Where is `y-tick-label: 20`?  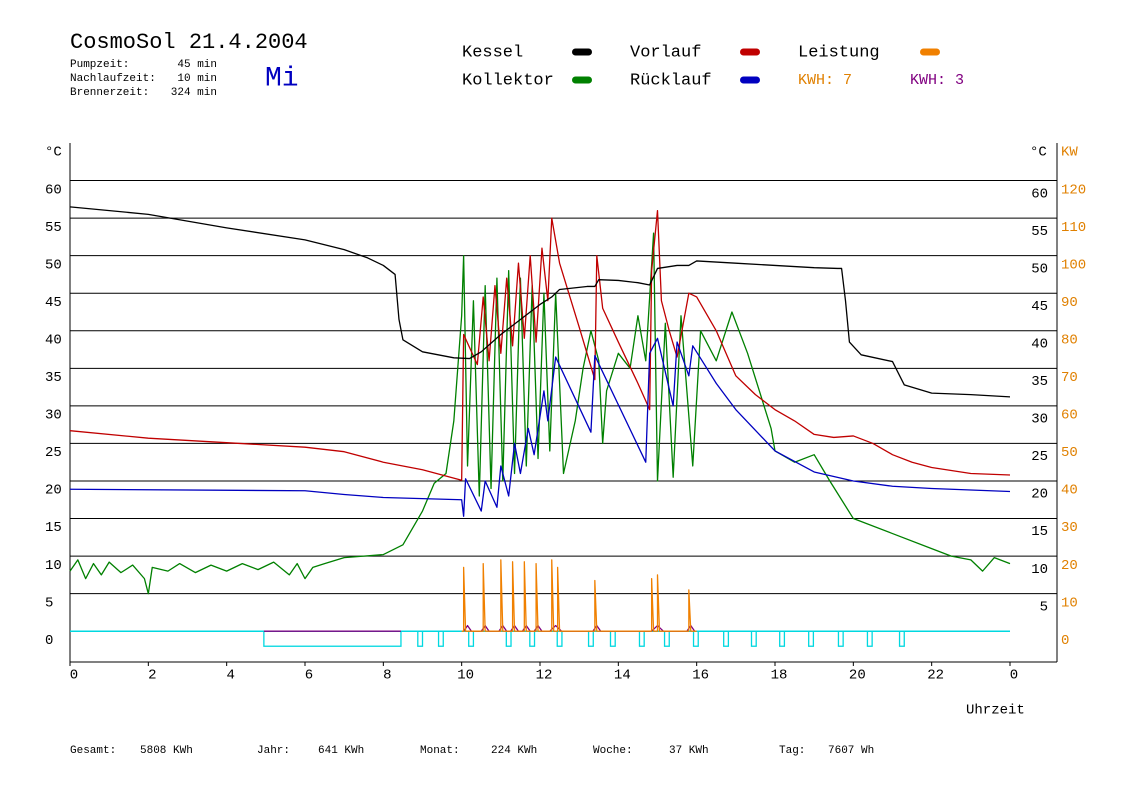
y-tick-label: 20 is located at coordinates (53, 491).